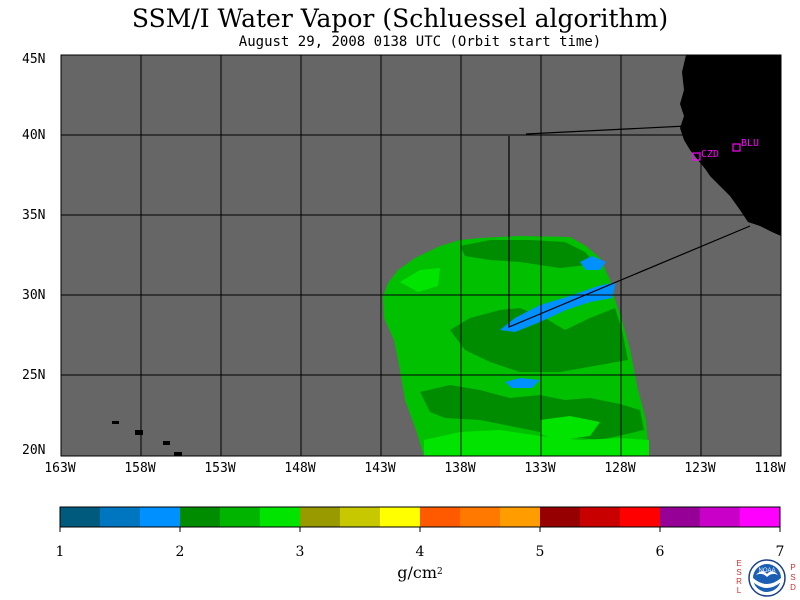  What do you see at coordinates (180, 552) in the screenshot?
I see `colorbar-tick-2: 2` at bounding box center [180, 552].